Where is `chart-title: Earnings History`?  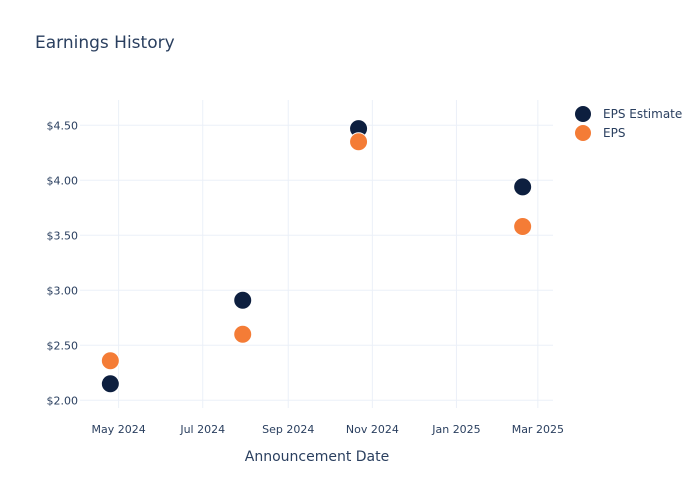 chart-title: Earnings History is located at coordinates (105, 43).